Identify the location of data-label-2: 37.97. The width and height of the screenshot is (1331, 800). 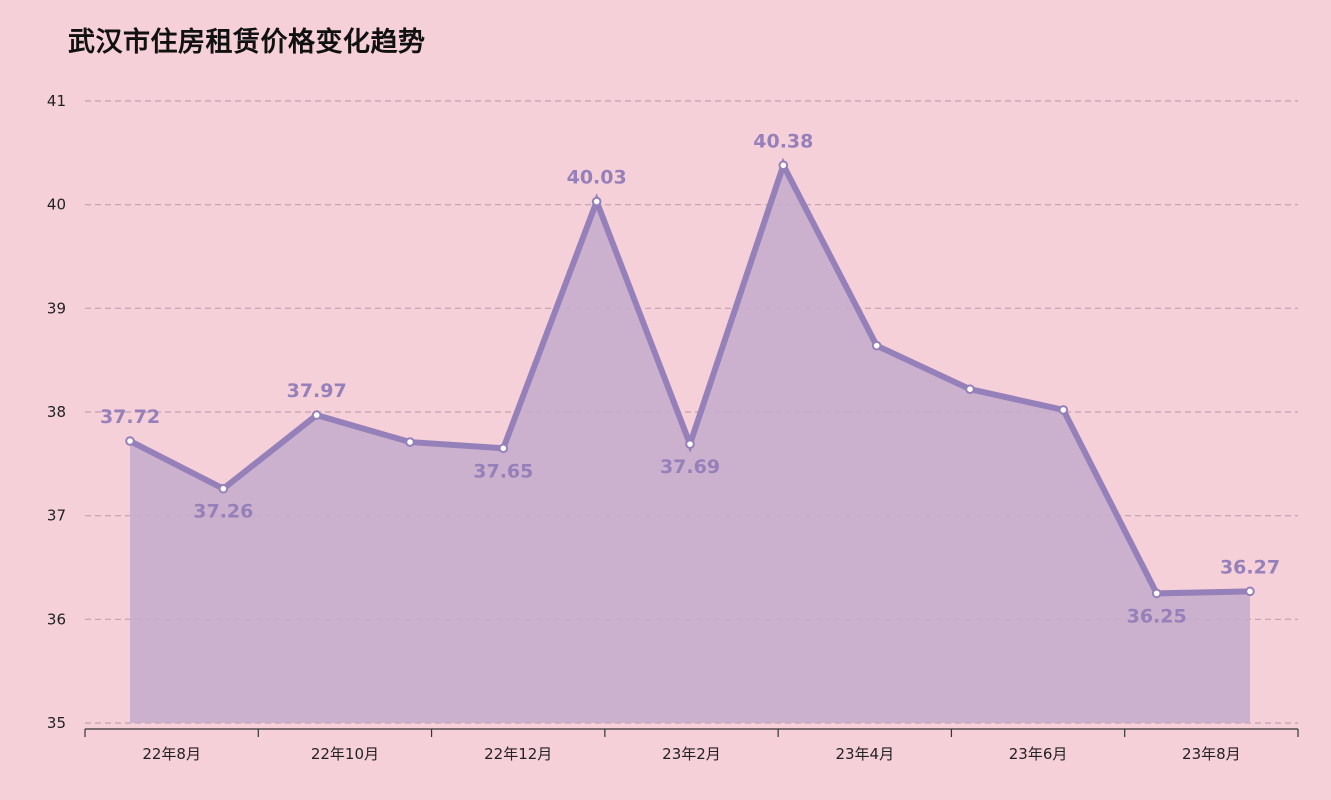
(317, 391).